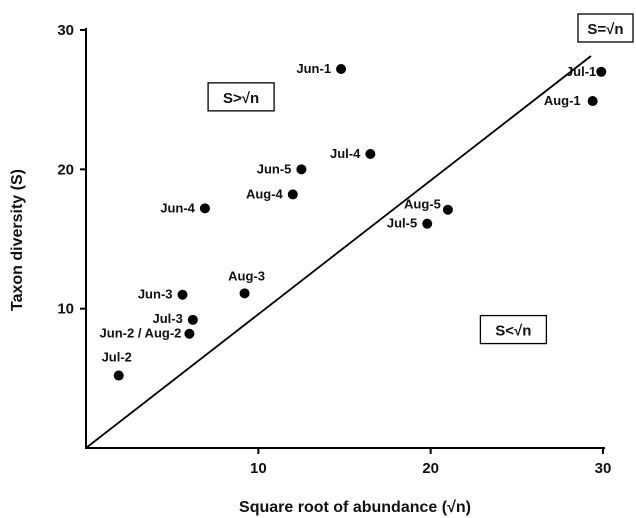 This screenshot has height=518, width=636. Describe the element at coordinates (265, 193) in the screenshot. I see `data-point-label: Aug-4` at that location.